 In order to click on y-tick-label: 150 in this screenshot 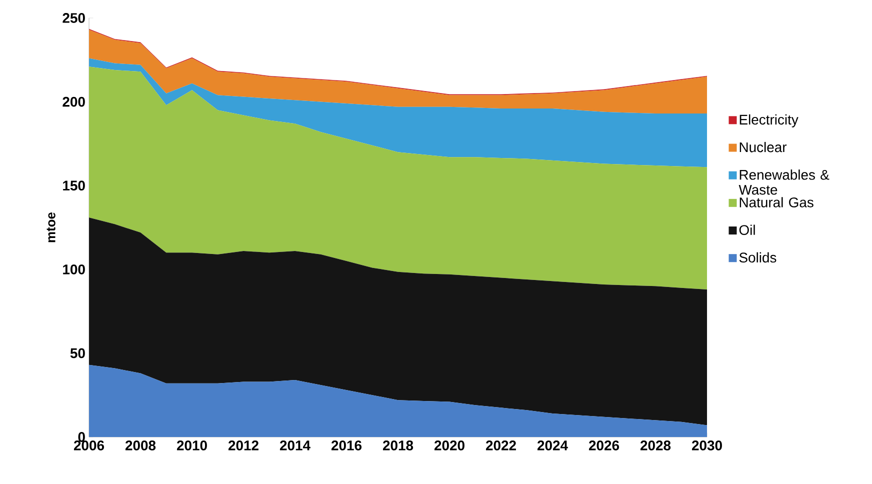, I will do `click(74, 185)`.